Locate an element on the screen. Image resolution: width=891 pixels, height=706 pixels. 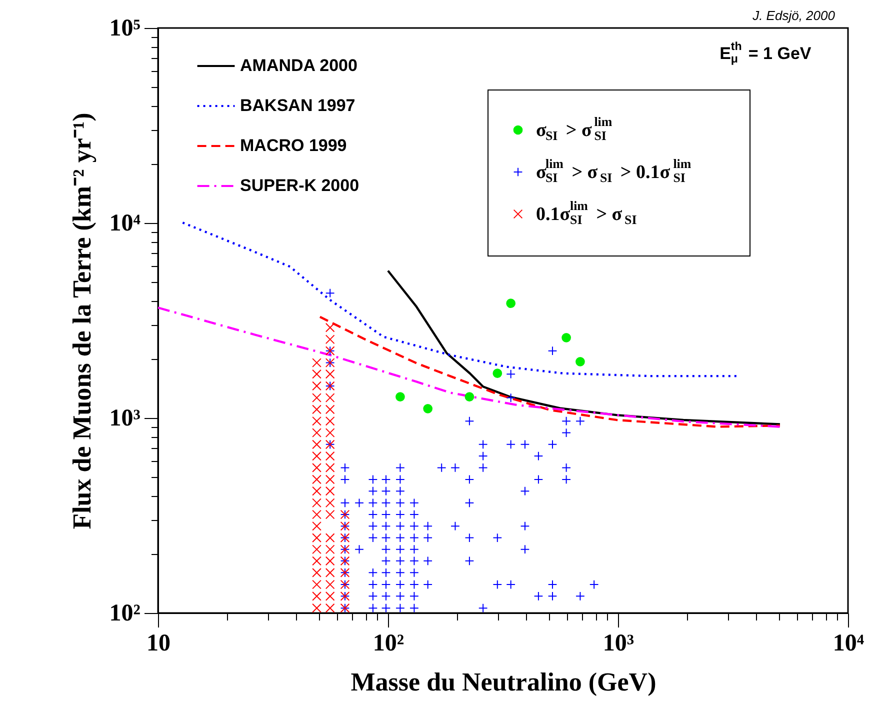
x-axis-title: Masse du Neutralino (GeV) is located at coordinates (503, 682).